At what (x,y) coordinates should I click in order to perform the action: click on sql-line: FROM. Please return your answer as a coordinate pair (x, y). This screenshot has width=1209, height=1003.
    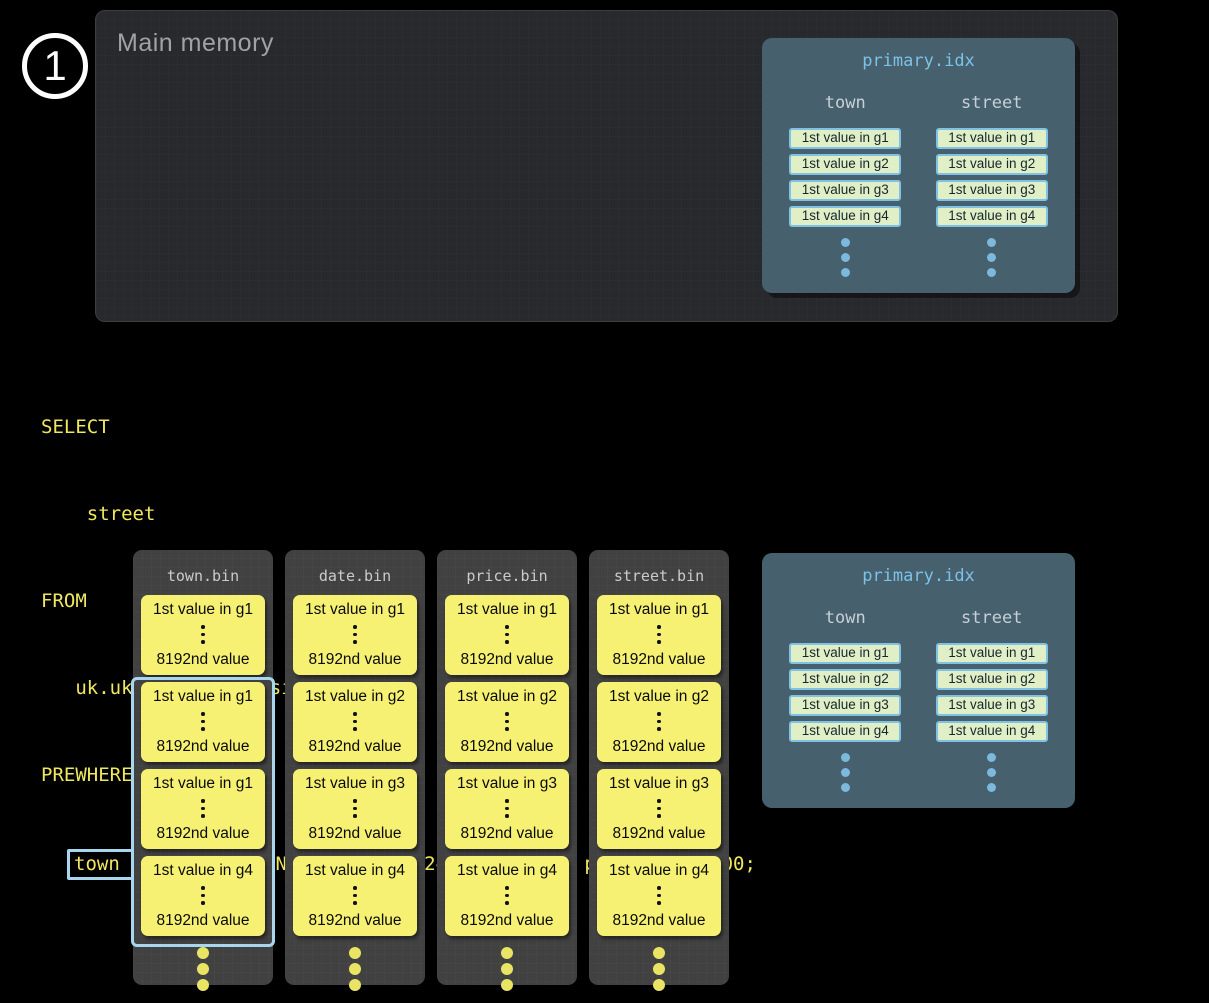
    Looking at the image, I should click on (64, 601).